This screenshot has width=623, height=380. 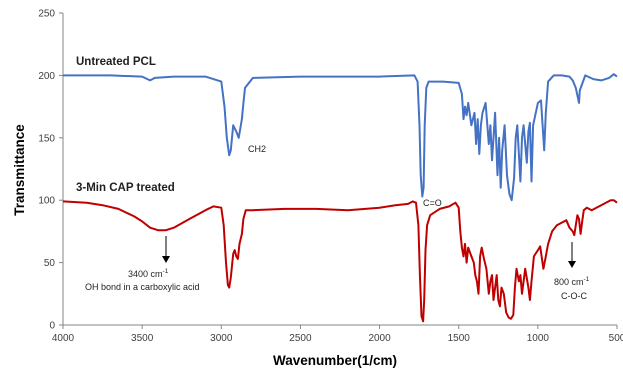 What do you see at coordinates (46, 14) in the screenshot?
I see `y-tick-label: 250` at bounding box center [46, 14].